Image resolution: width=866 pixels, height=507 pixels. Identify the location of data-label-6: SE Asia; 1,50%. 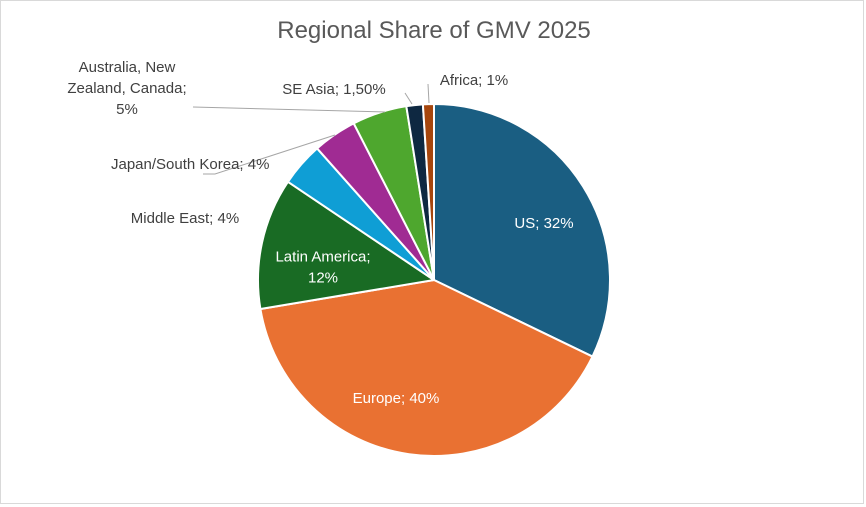
(333, 89).